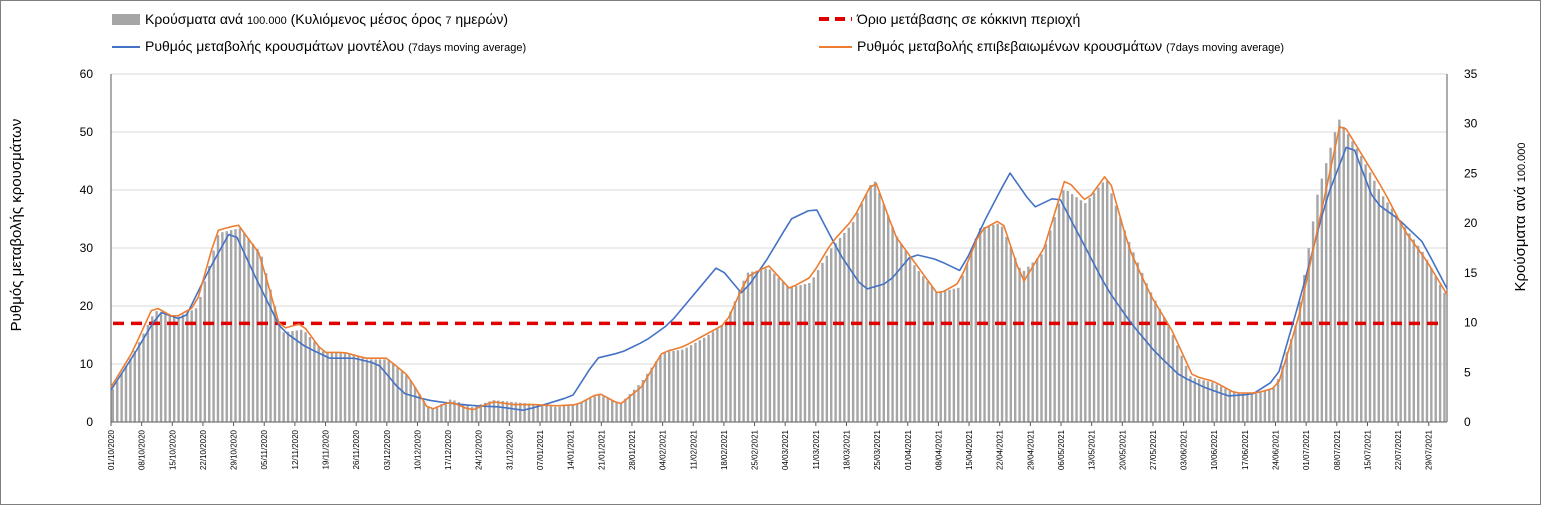  Describe the element at coordinates (1214, 449) in the screenshot. I see `x-tick-label: 10/06/2021` at that location.